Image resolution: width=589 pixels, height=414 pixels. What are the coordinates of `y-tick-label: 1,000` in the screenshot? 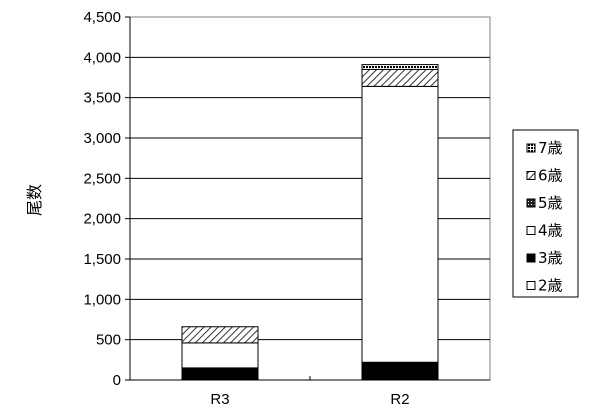 It's located at (102, 299).